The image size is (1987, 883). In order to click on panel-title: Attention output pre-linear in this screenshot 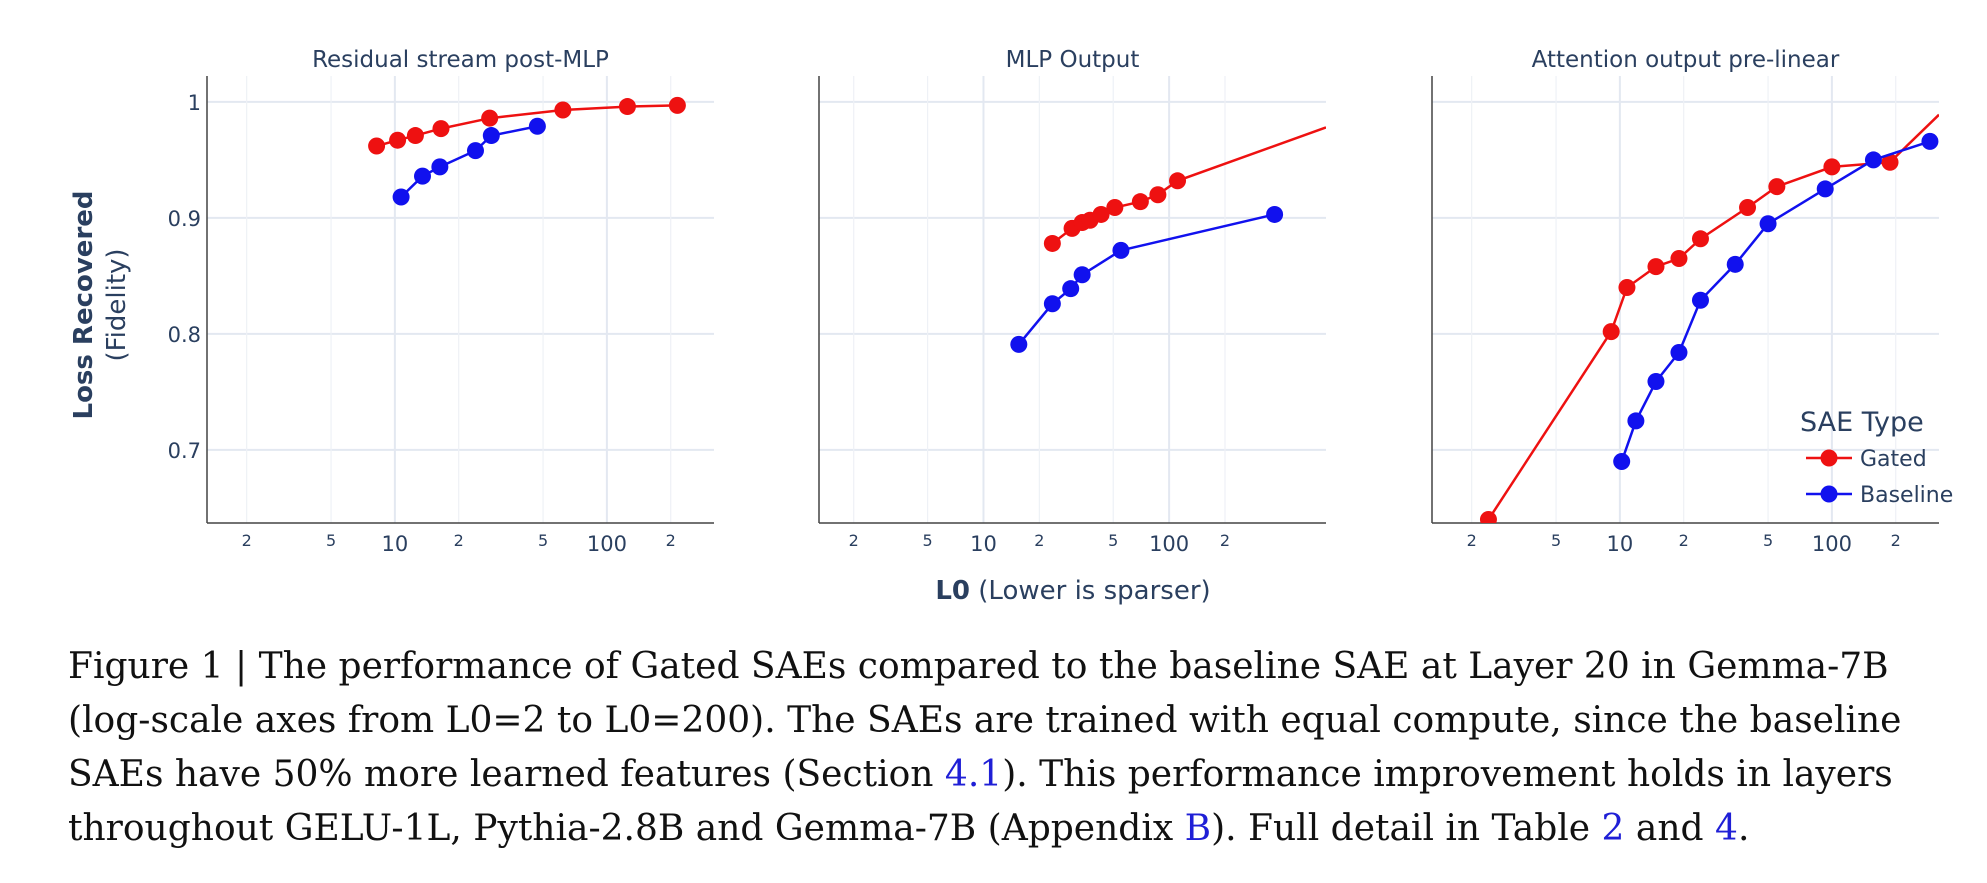, I will do `click(1686, 60)`.